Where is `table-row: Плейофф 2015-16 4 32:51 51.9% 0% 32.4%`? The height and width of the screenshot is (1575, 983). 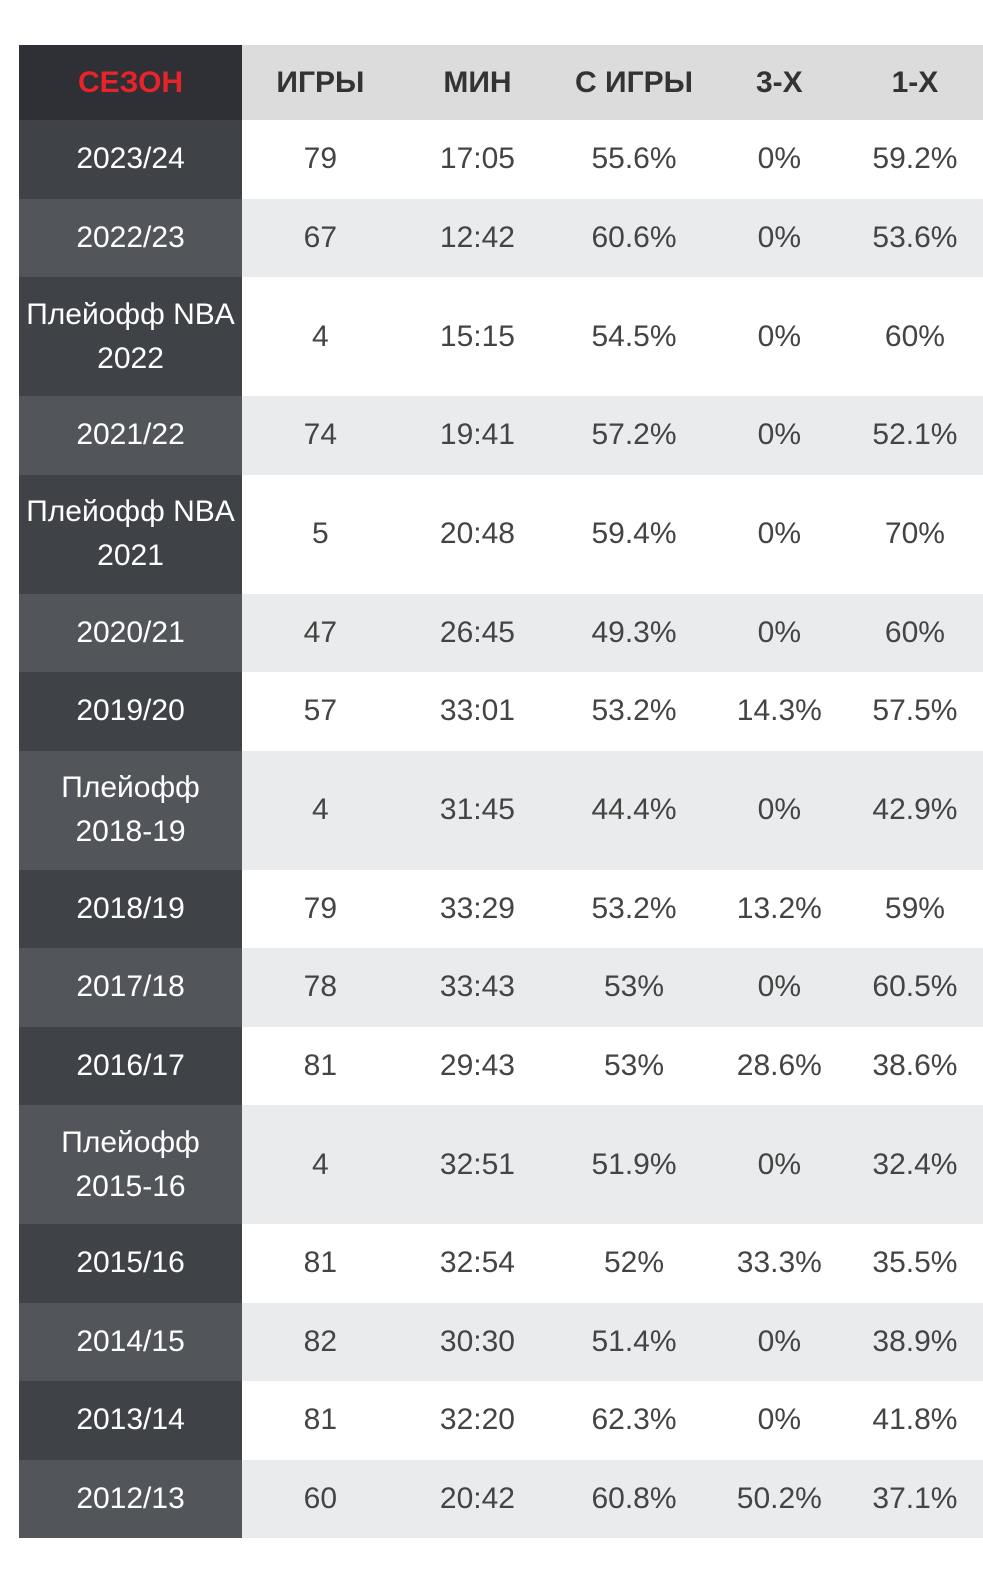
table-row: Плейофф 2015-16 4 32:51 51.9% 0% 32.4% is located at coordinates (501, 1164).